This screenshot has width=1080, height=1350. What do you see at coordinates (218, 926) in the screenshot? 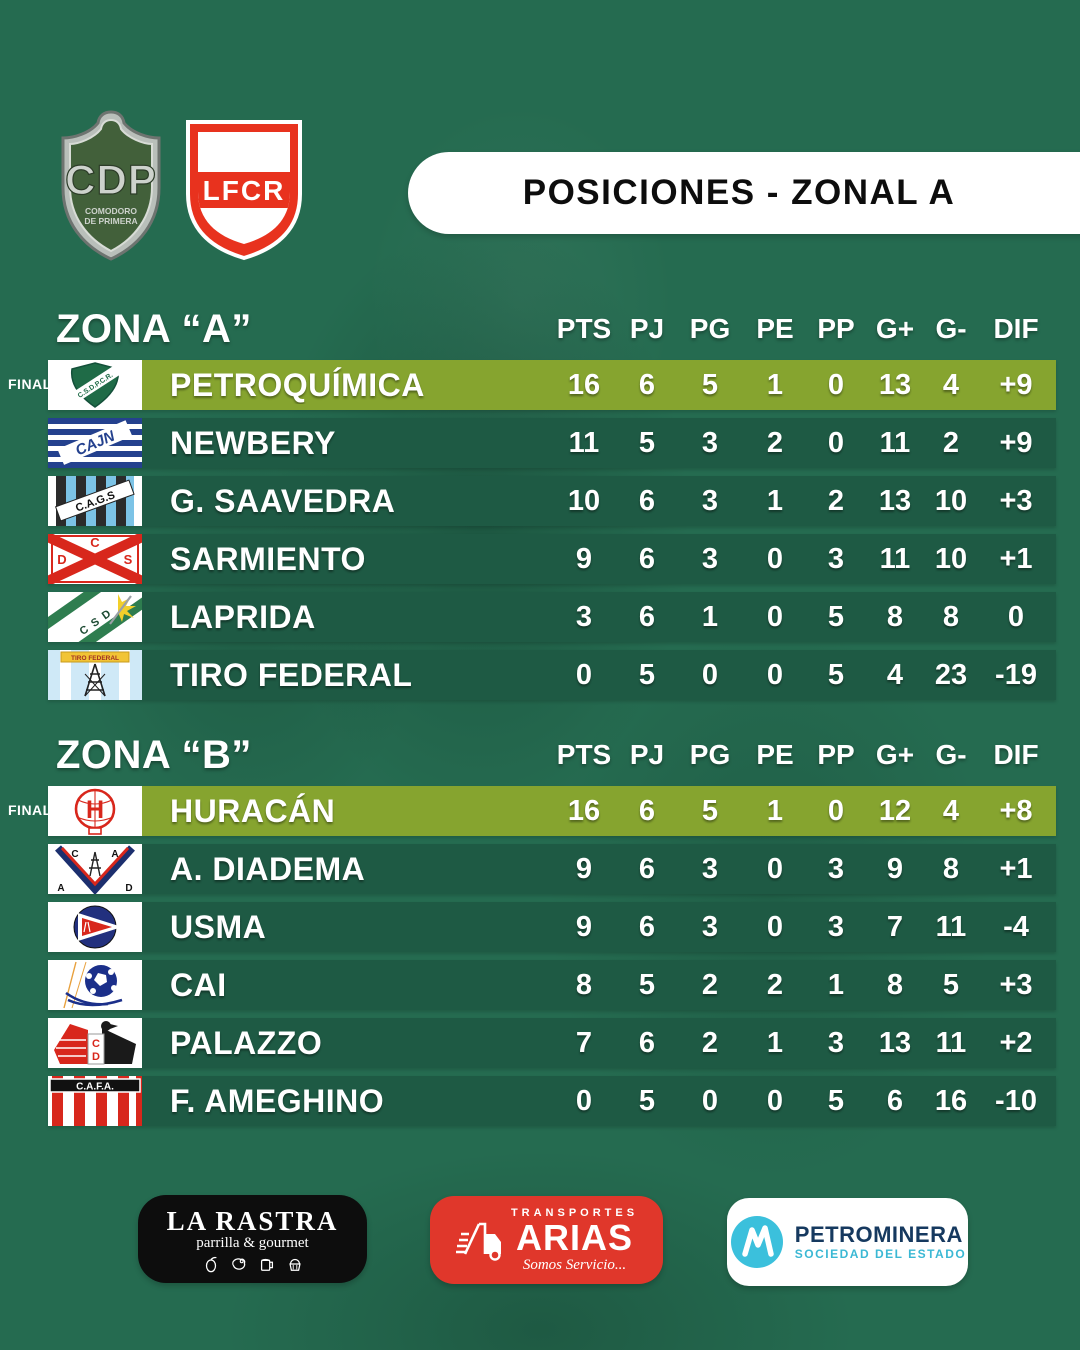
I see `team-name: USMA` at bounding box center [218, 926].